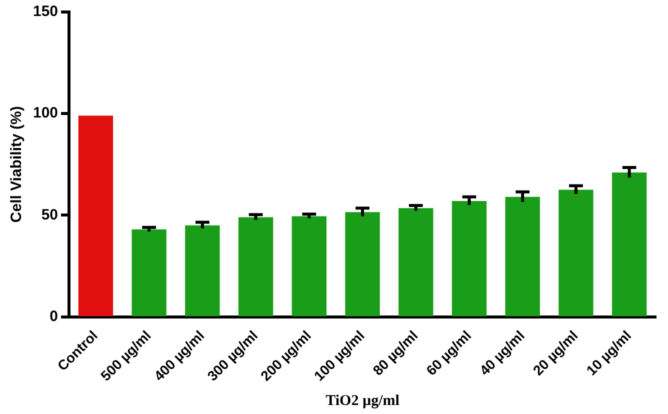 This screenshot has width=668, height=414. What do you see at coordinates (49, 215) in the screenshot?
I see `y-tick-label: 50` at bounding box center [49, 215].